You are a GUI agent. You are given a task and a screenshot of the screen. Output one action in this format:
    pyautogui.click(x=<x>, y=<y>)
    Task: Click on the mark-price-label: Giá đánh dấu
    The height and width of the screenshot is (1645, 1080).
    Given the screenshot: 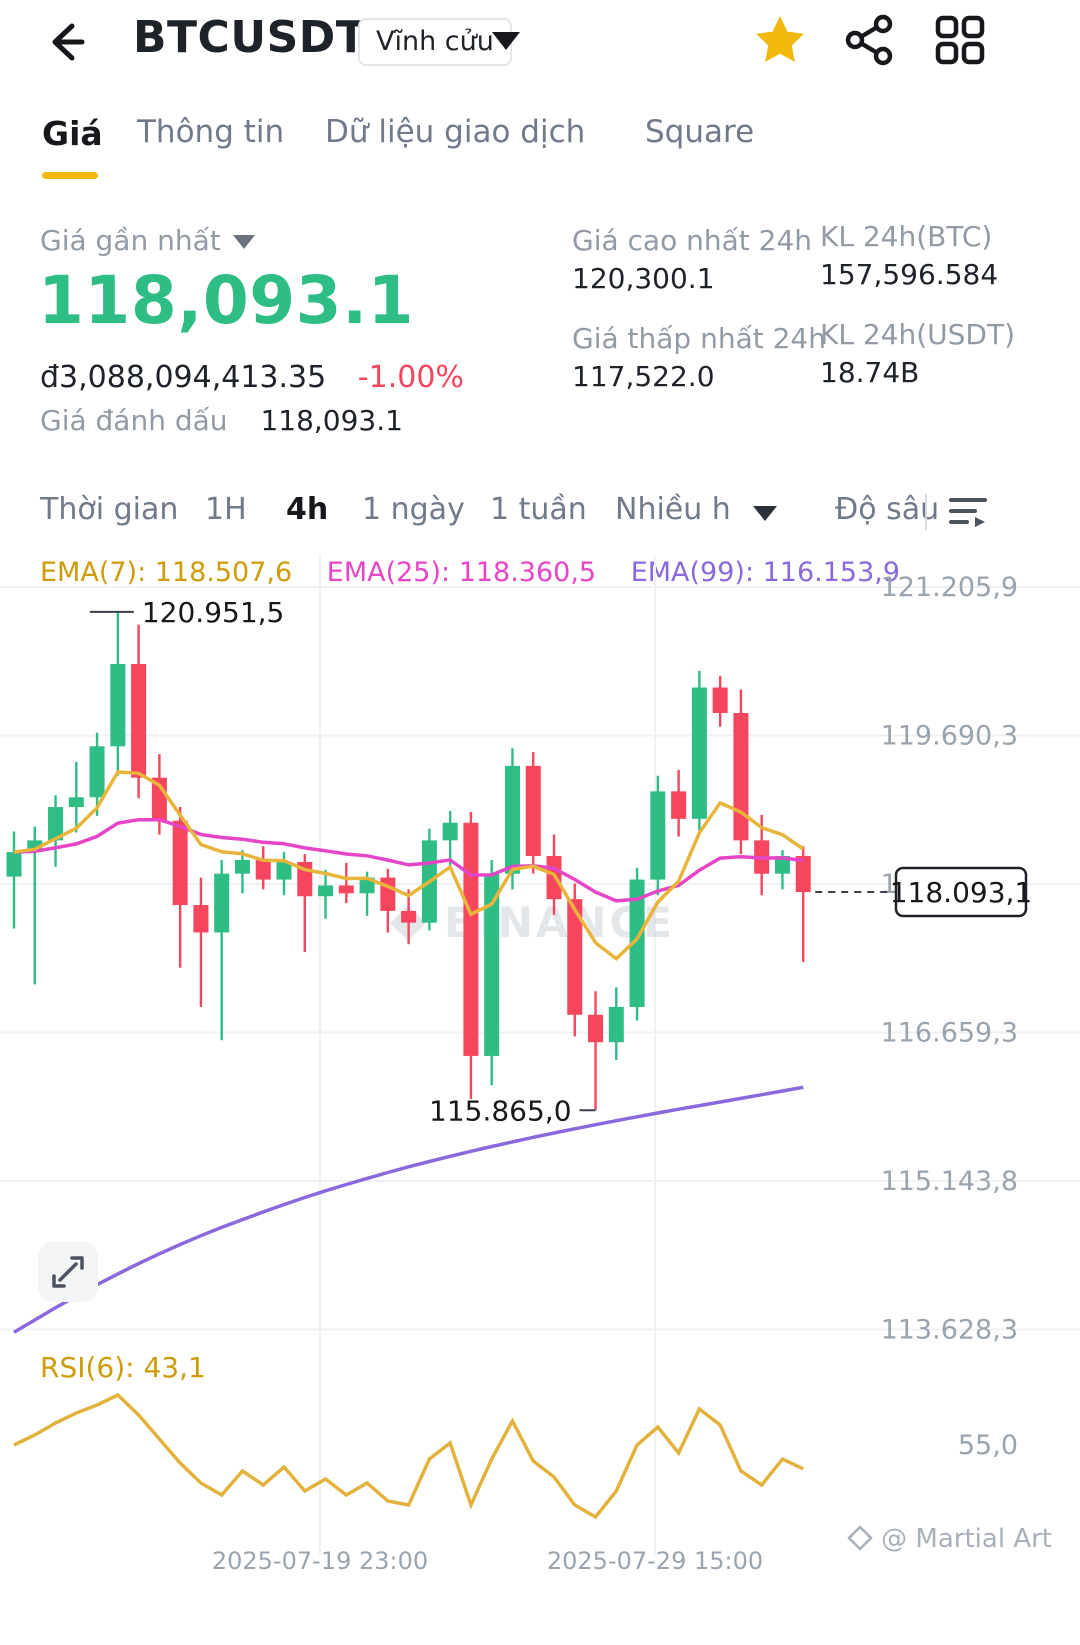 What is the action you would take?
    pyautogui.click(x=134, y=420)
    